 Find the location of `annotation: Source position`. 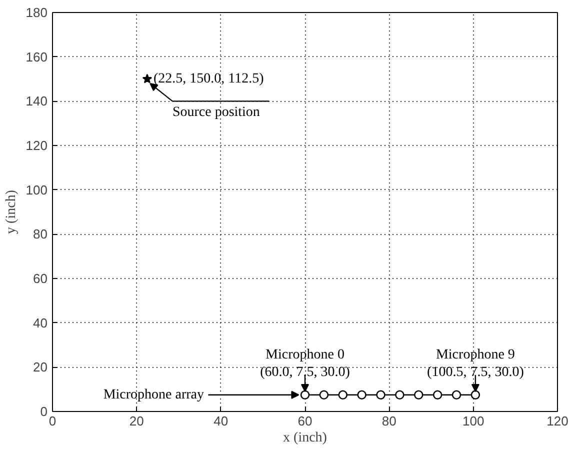

annotation: Source position is located at coordinates (216, 112).